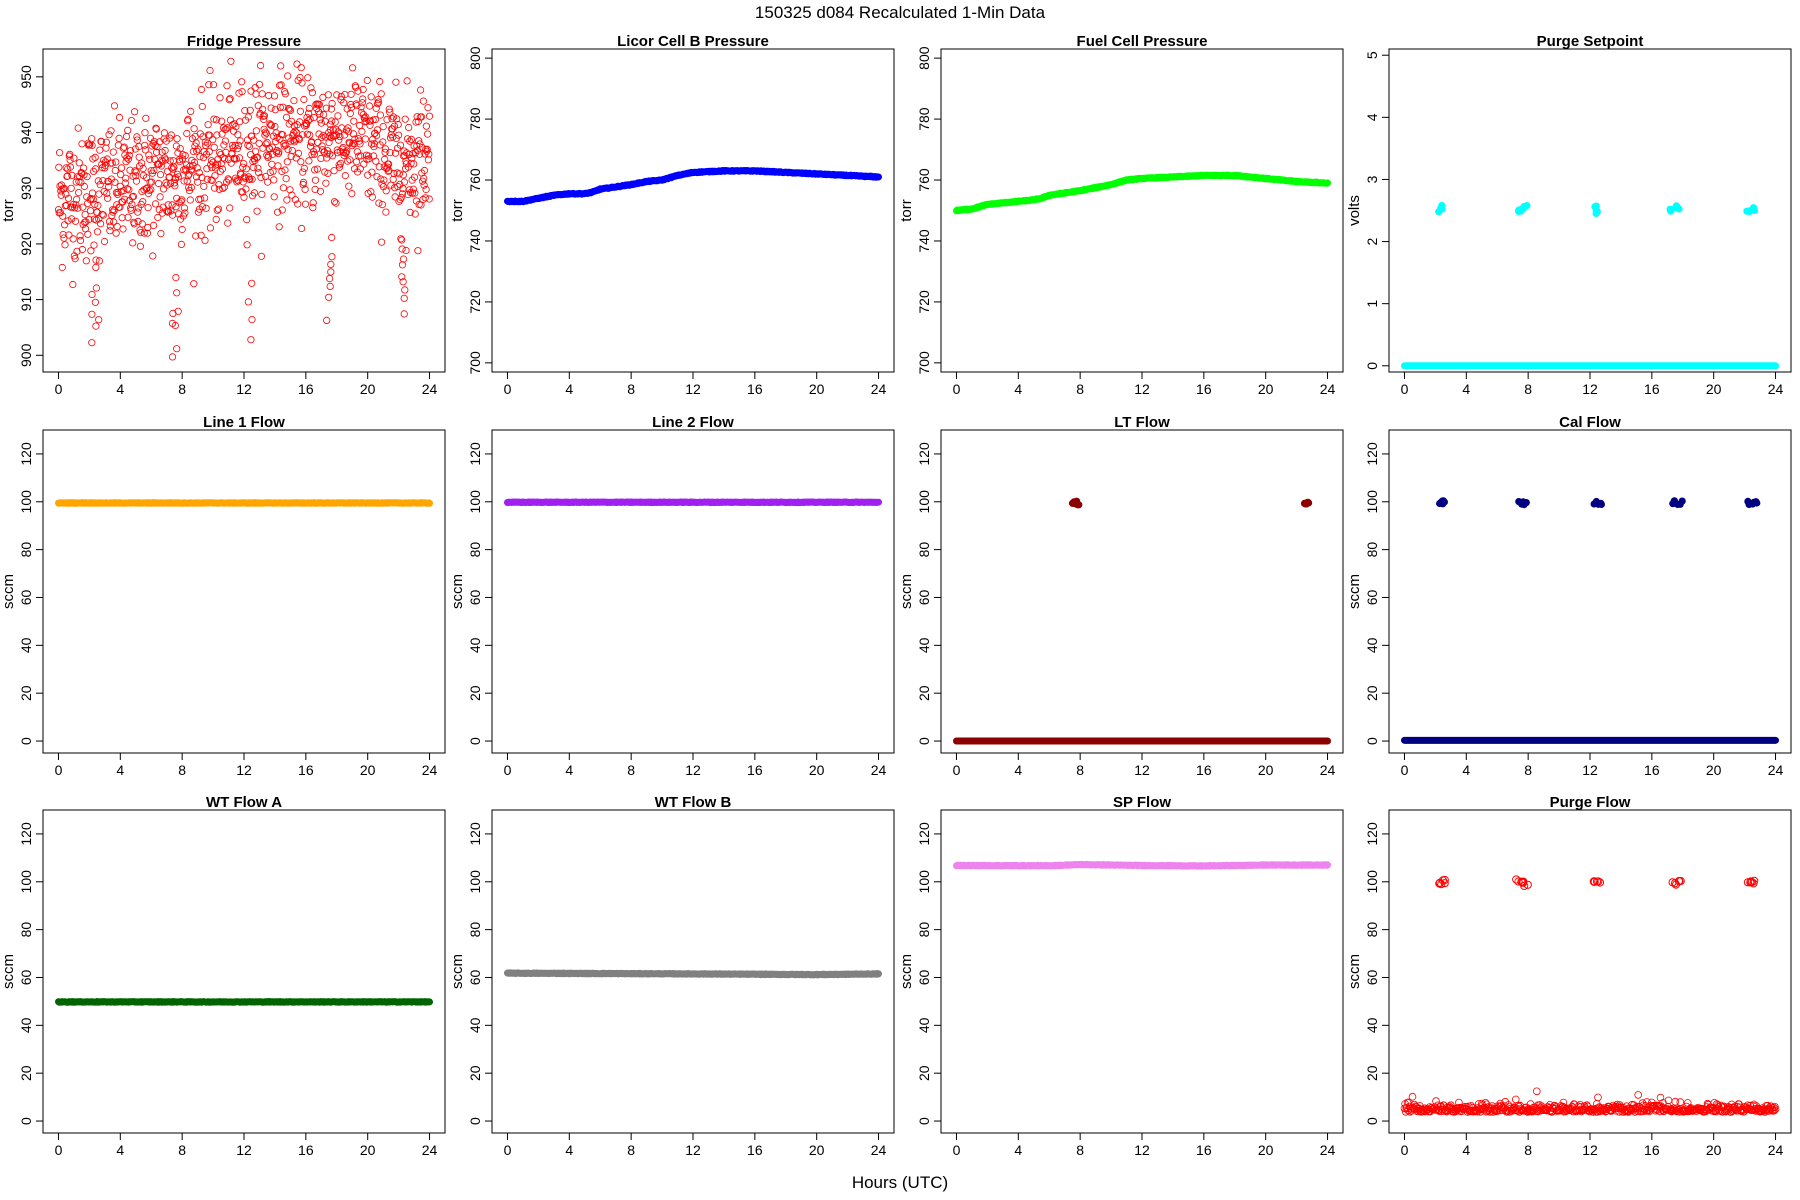 The width and height of the screenshot is (1800, 1200). Describe the element at coordinates (120, 389) in the screenshot. I see `x-tick-label: 4` at that location.